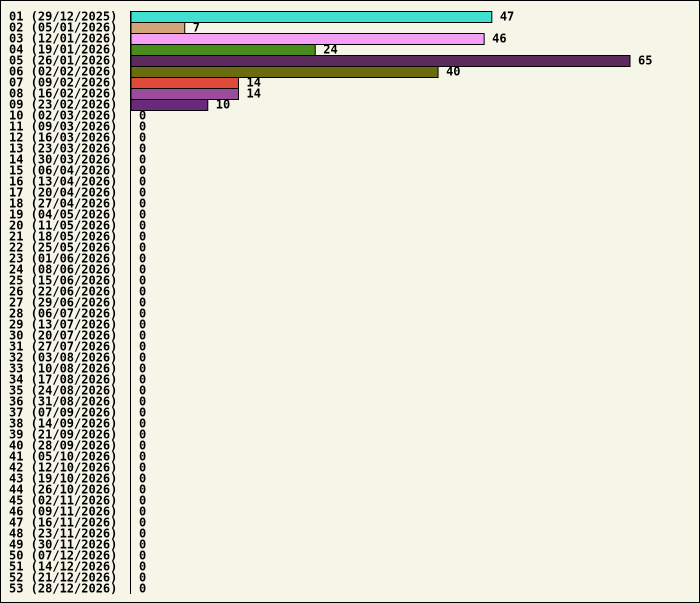 The image size is (700, 603). I want to click on category-label: 43 (19/10/2026), so click(63, 479).